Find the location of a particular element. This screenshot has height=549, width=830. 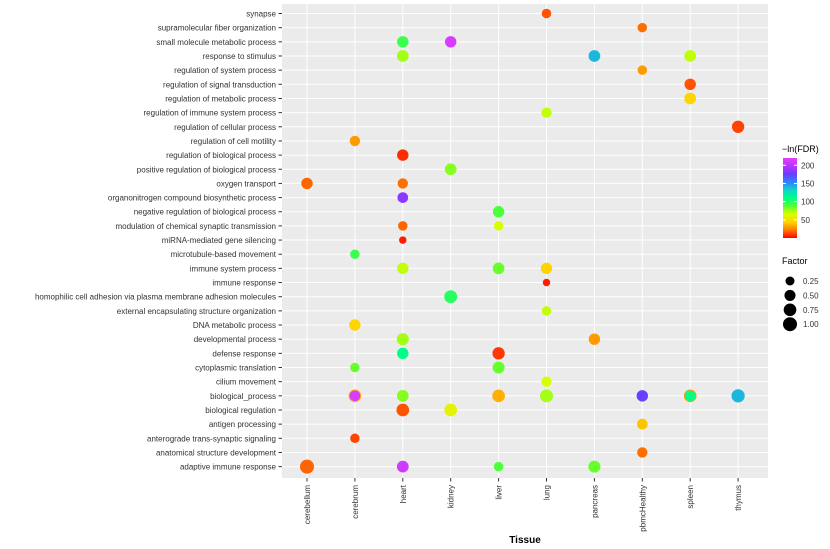

y-tick-label: cytoplasmic translation is located at coordinates (235, 368).